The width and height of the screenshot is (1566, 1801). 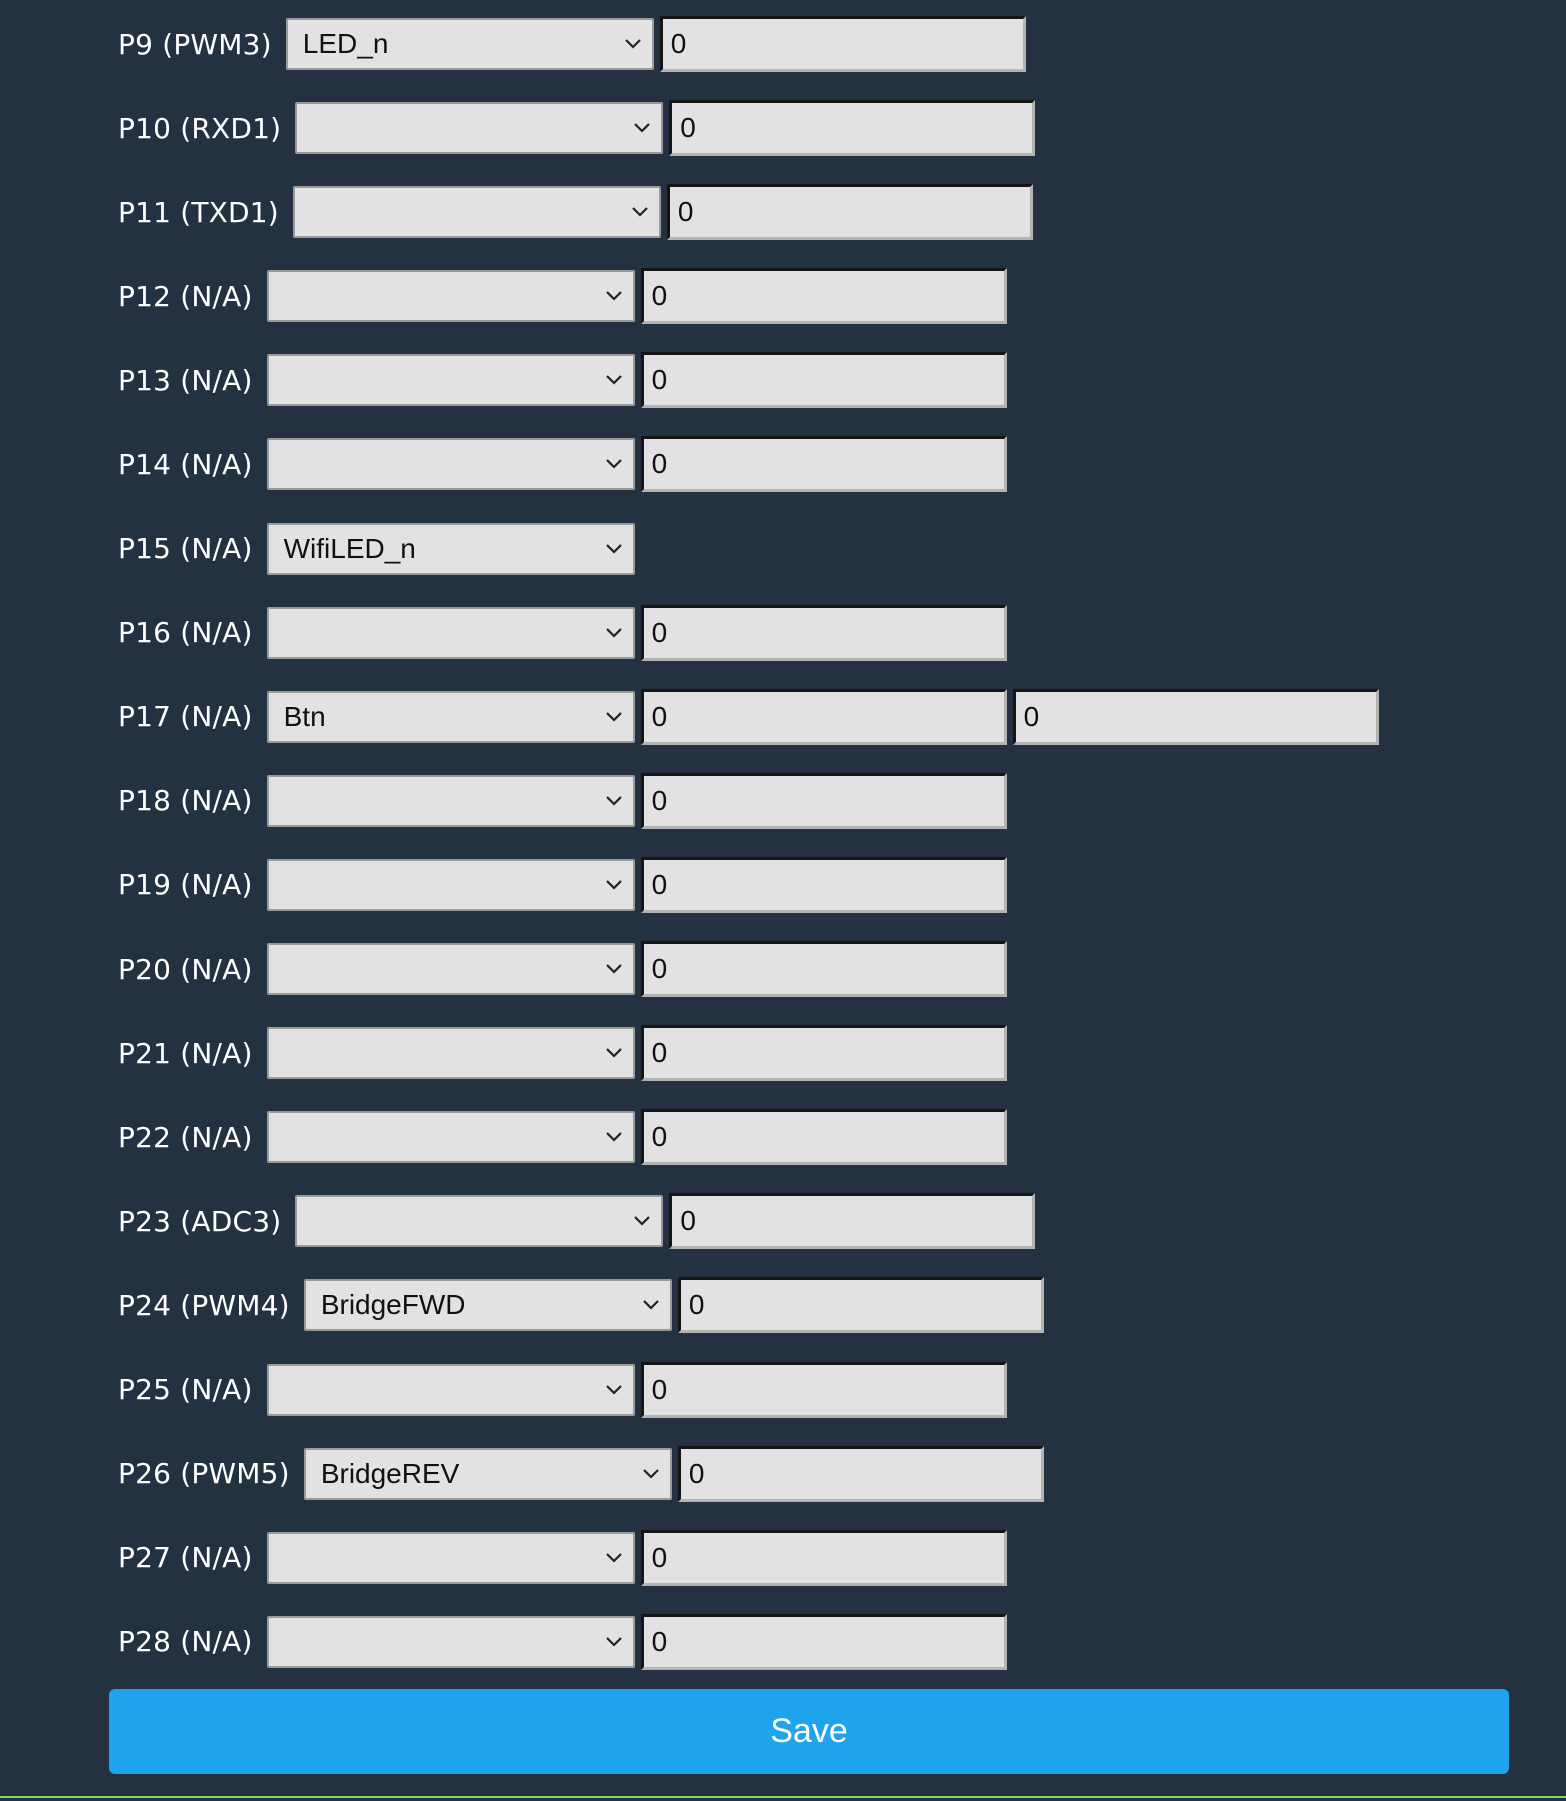 What do you see at coordinates (390, 1473) in the screenshot?
I see `pin-role-value: BridgeREV` at bounding box center [390, 1473].